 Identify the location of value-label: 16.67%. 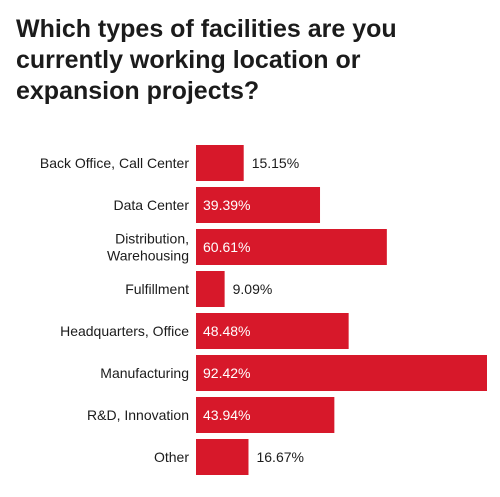
(279, 457).